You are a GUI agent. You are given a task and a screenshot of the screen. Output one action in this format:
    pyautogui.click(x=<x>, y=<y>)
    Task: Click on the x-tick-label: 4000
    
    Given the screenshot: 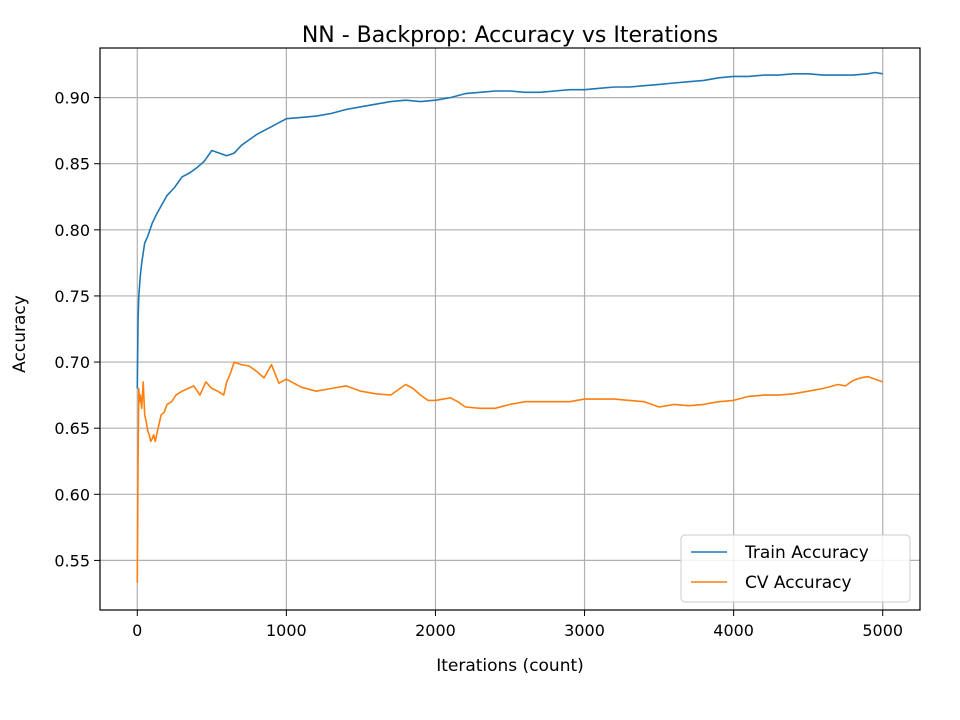 What is the action you would take?
    pyautogui.click(x=733, y=630)
    